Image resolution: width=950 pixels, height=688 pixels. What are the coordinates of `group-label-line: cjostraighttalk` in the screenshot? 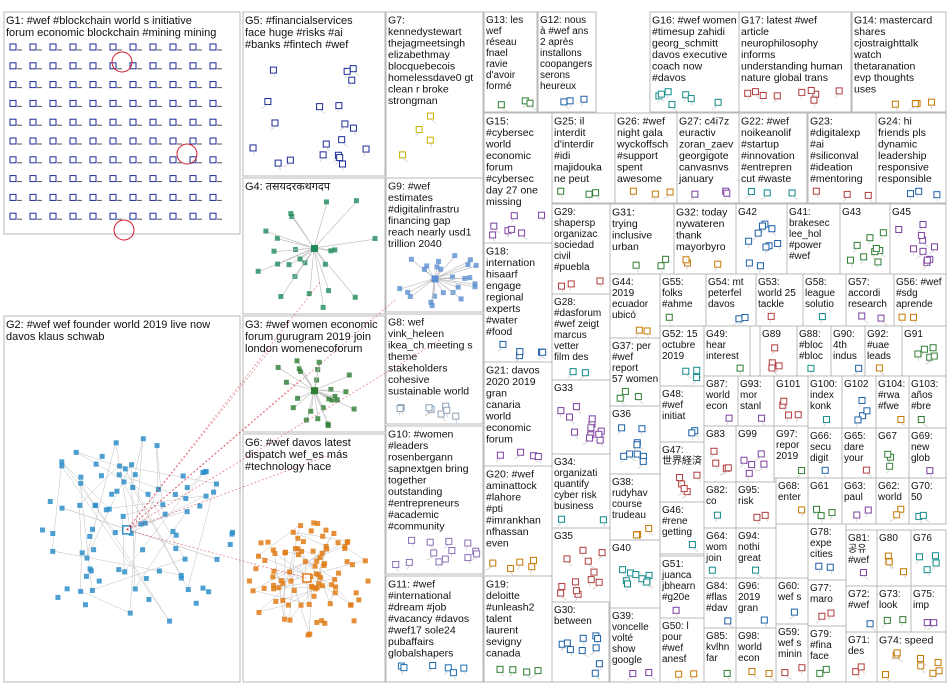 It's located at (886, 44).